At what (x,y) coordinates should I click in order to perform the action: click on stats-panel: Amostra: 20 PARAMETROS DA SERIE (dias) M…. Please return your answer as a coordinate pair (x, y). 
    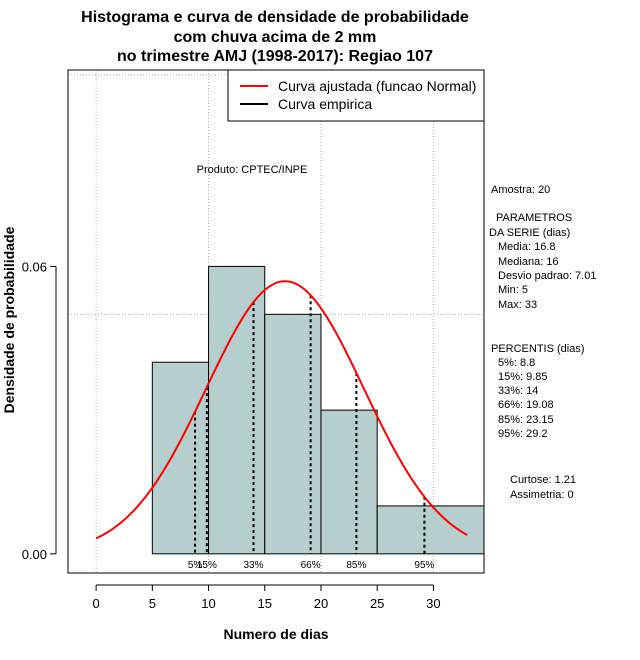
    Looking at the image, I should click on (542, 342).